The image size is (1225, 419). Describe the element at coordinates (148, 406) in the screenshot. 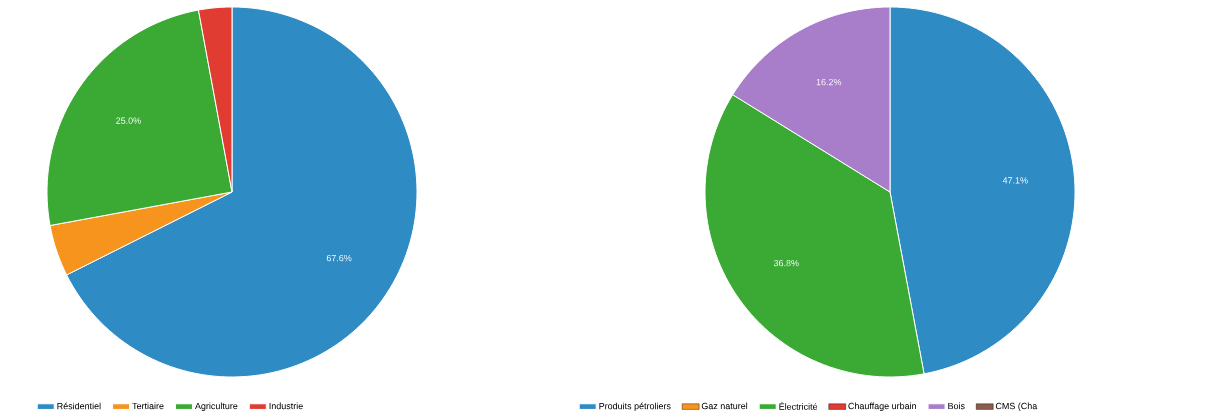

I see `legend-label: Tertiaire` at that location.